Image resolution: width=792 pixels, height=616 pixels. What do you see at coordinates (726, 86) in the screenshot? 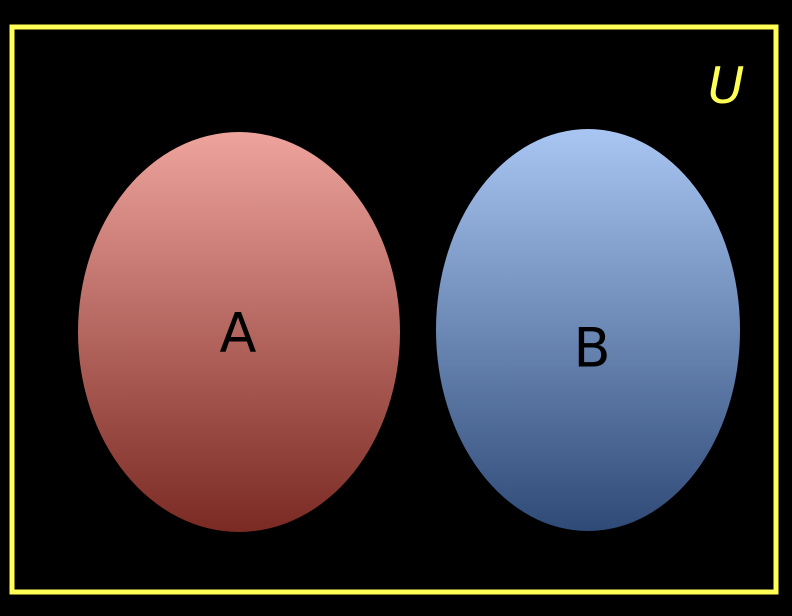
I see `universe-label: U` at bounding box center [726, 86].